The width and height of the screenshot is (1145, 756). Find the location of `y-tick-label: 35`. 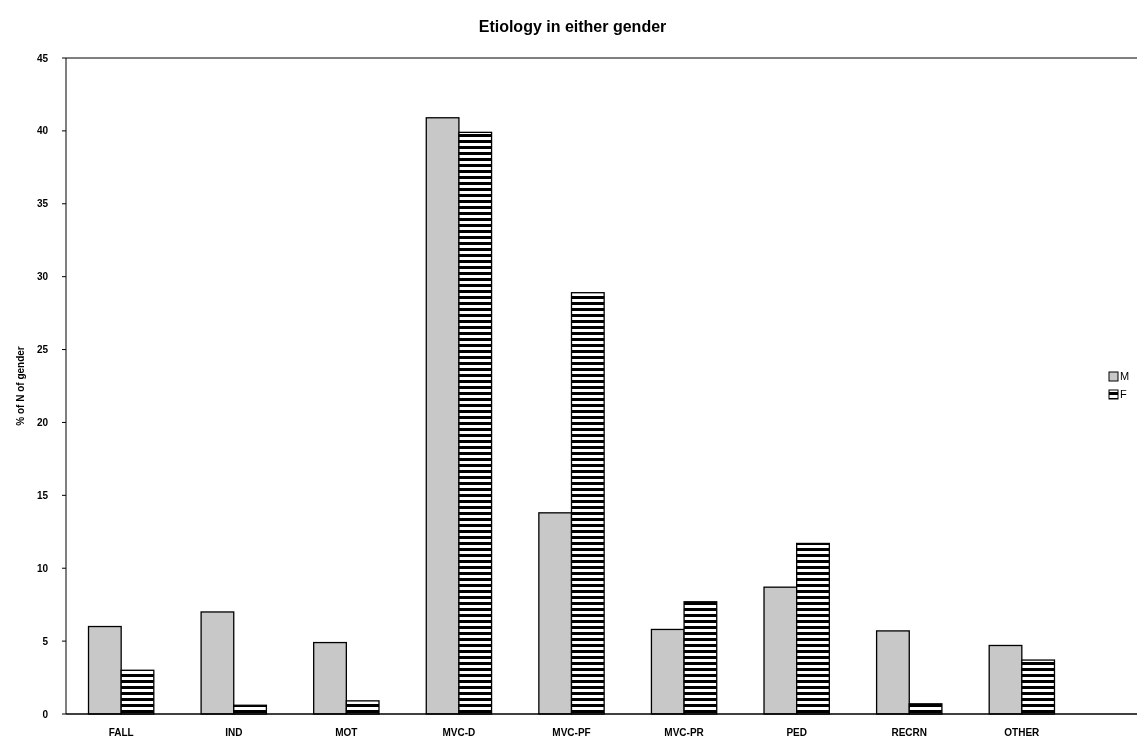

y-tick-label: 35 is located at coordinates (42, 204).